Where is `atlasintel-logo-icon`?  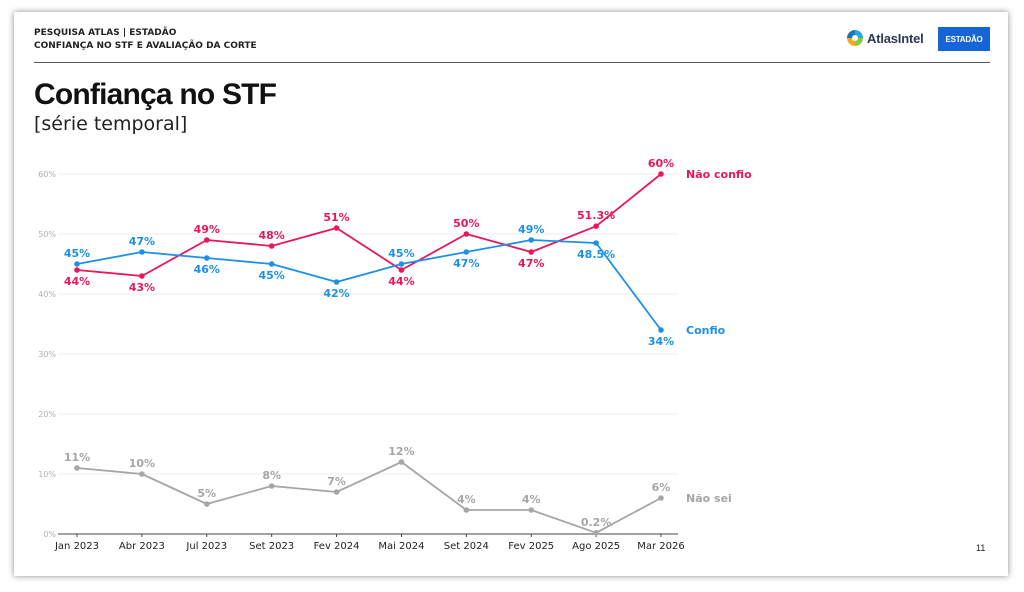
atlasintel-logo-icon is located at coordinates (855, 38).